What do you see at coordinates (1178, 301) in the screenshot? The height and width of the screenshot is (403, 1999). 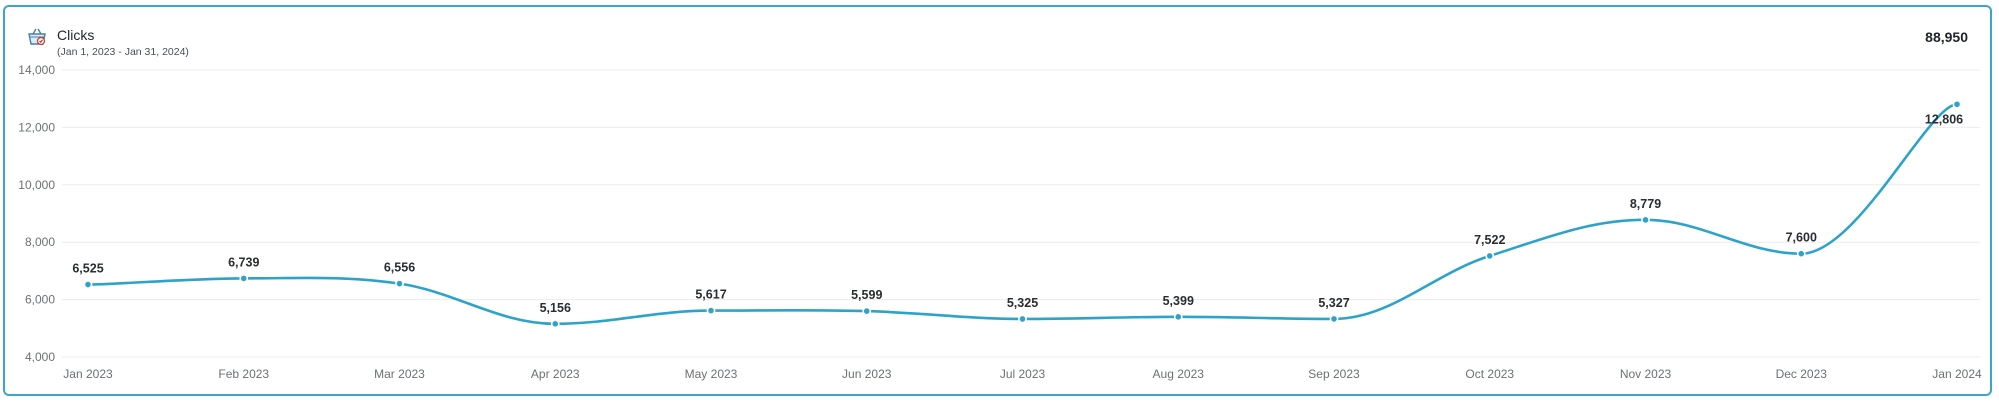 I see `data-label: 5,399` at bounding box center [1178, 301].